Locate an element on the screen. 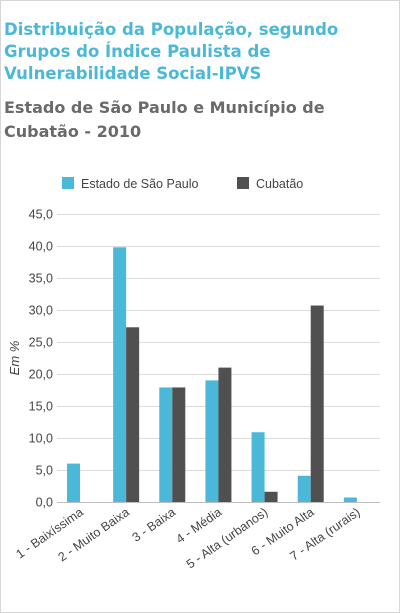 This screenshot has height=613, width=400. y-tick-label: 45,0 is located at coordinates (41, 215).